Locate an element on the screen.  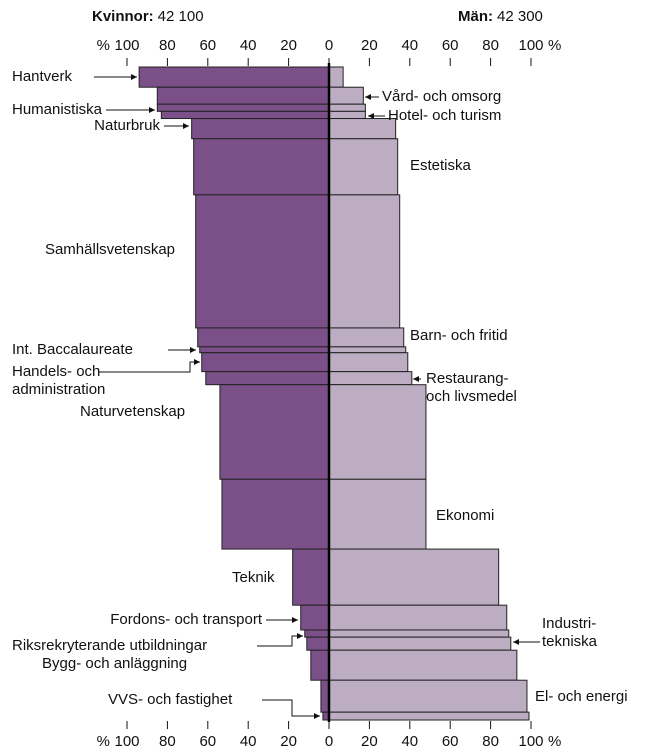
category-label: Restaurang-och livsmedel is located at coordinates (471, 387).